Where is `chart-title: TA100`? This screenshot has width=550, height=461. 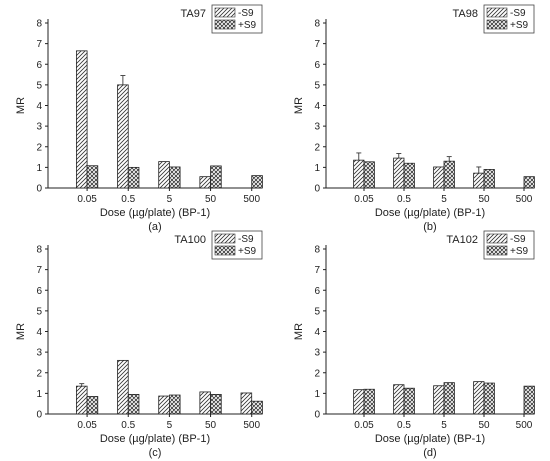 chart-title: TA100 is located at coordinates (190, 240).